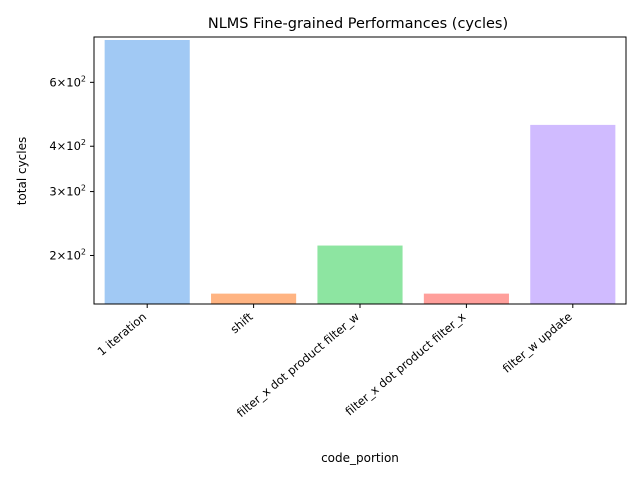  What do you see at coordinates (360, 274) in the screenshot?
I see `bar-filter-x-dot-product-filter-w` at bounding box center [360, 274].